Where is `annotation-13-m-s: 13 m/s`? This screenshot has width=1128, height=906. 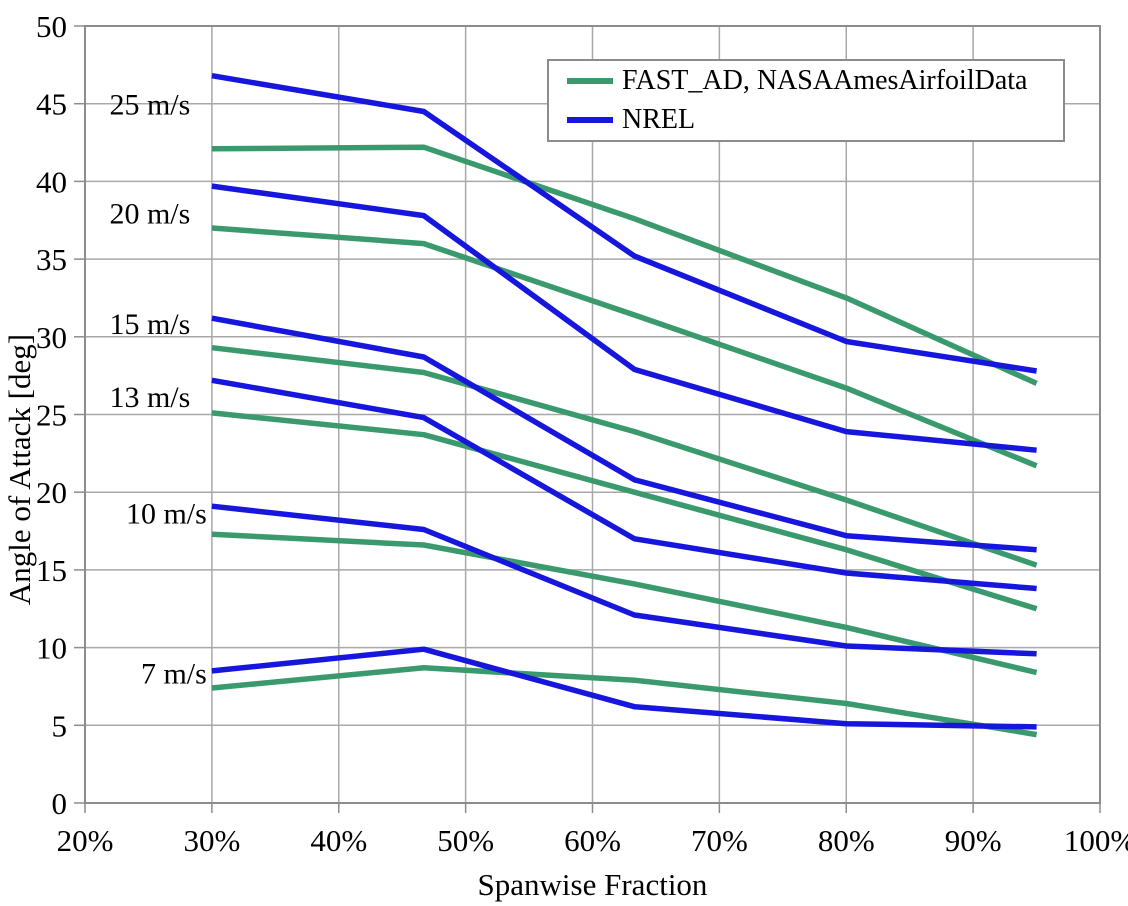 annotation-13-m-s: 13 m/s is located at coordinates (149, 397).